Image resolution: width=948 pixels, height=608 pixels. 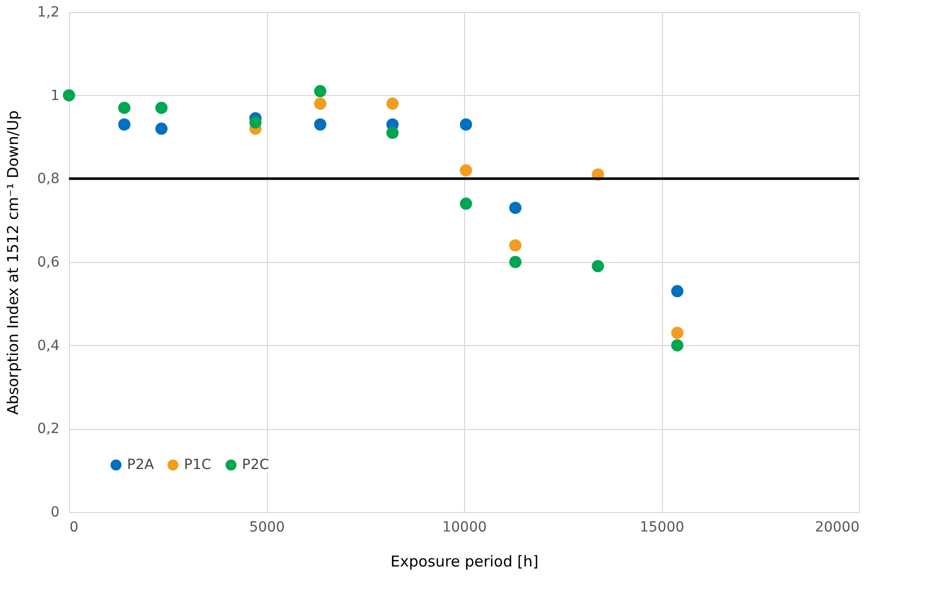 I want to click on y-tick-label: 0,8, so click(x=48, y=179).